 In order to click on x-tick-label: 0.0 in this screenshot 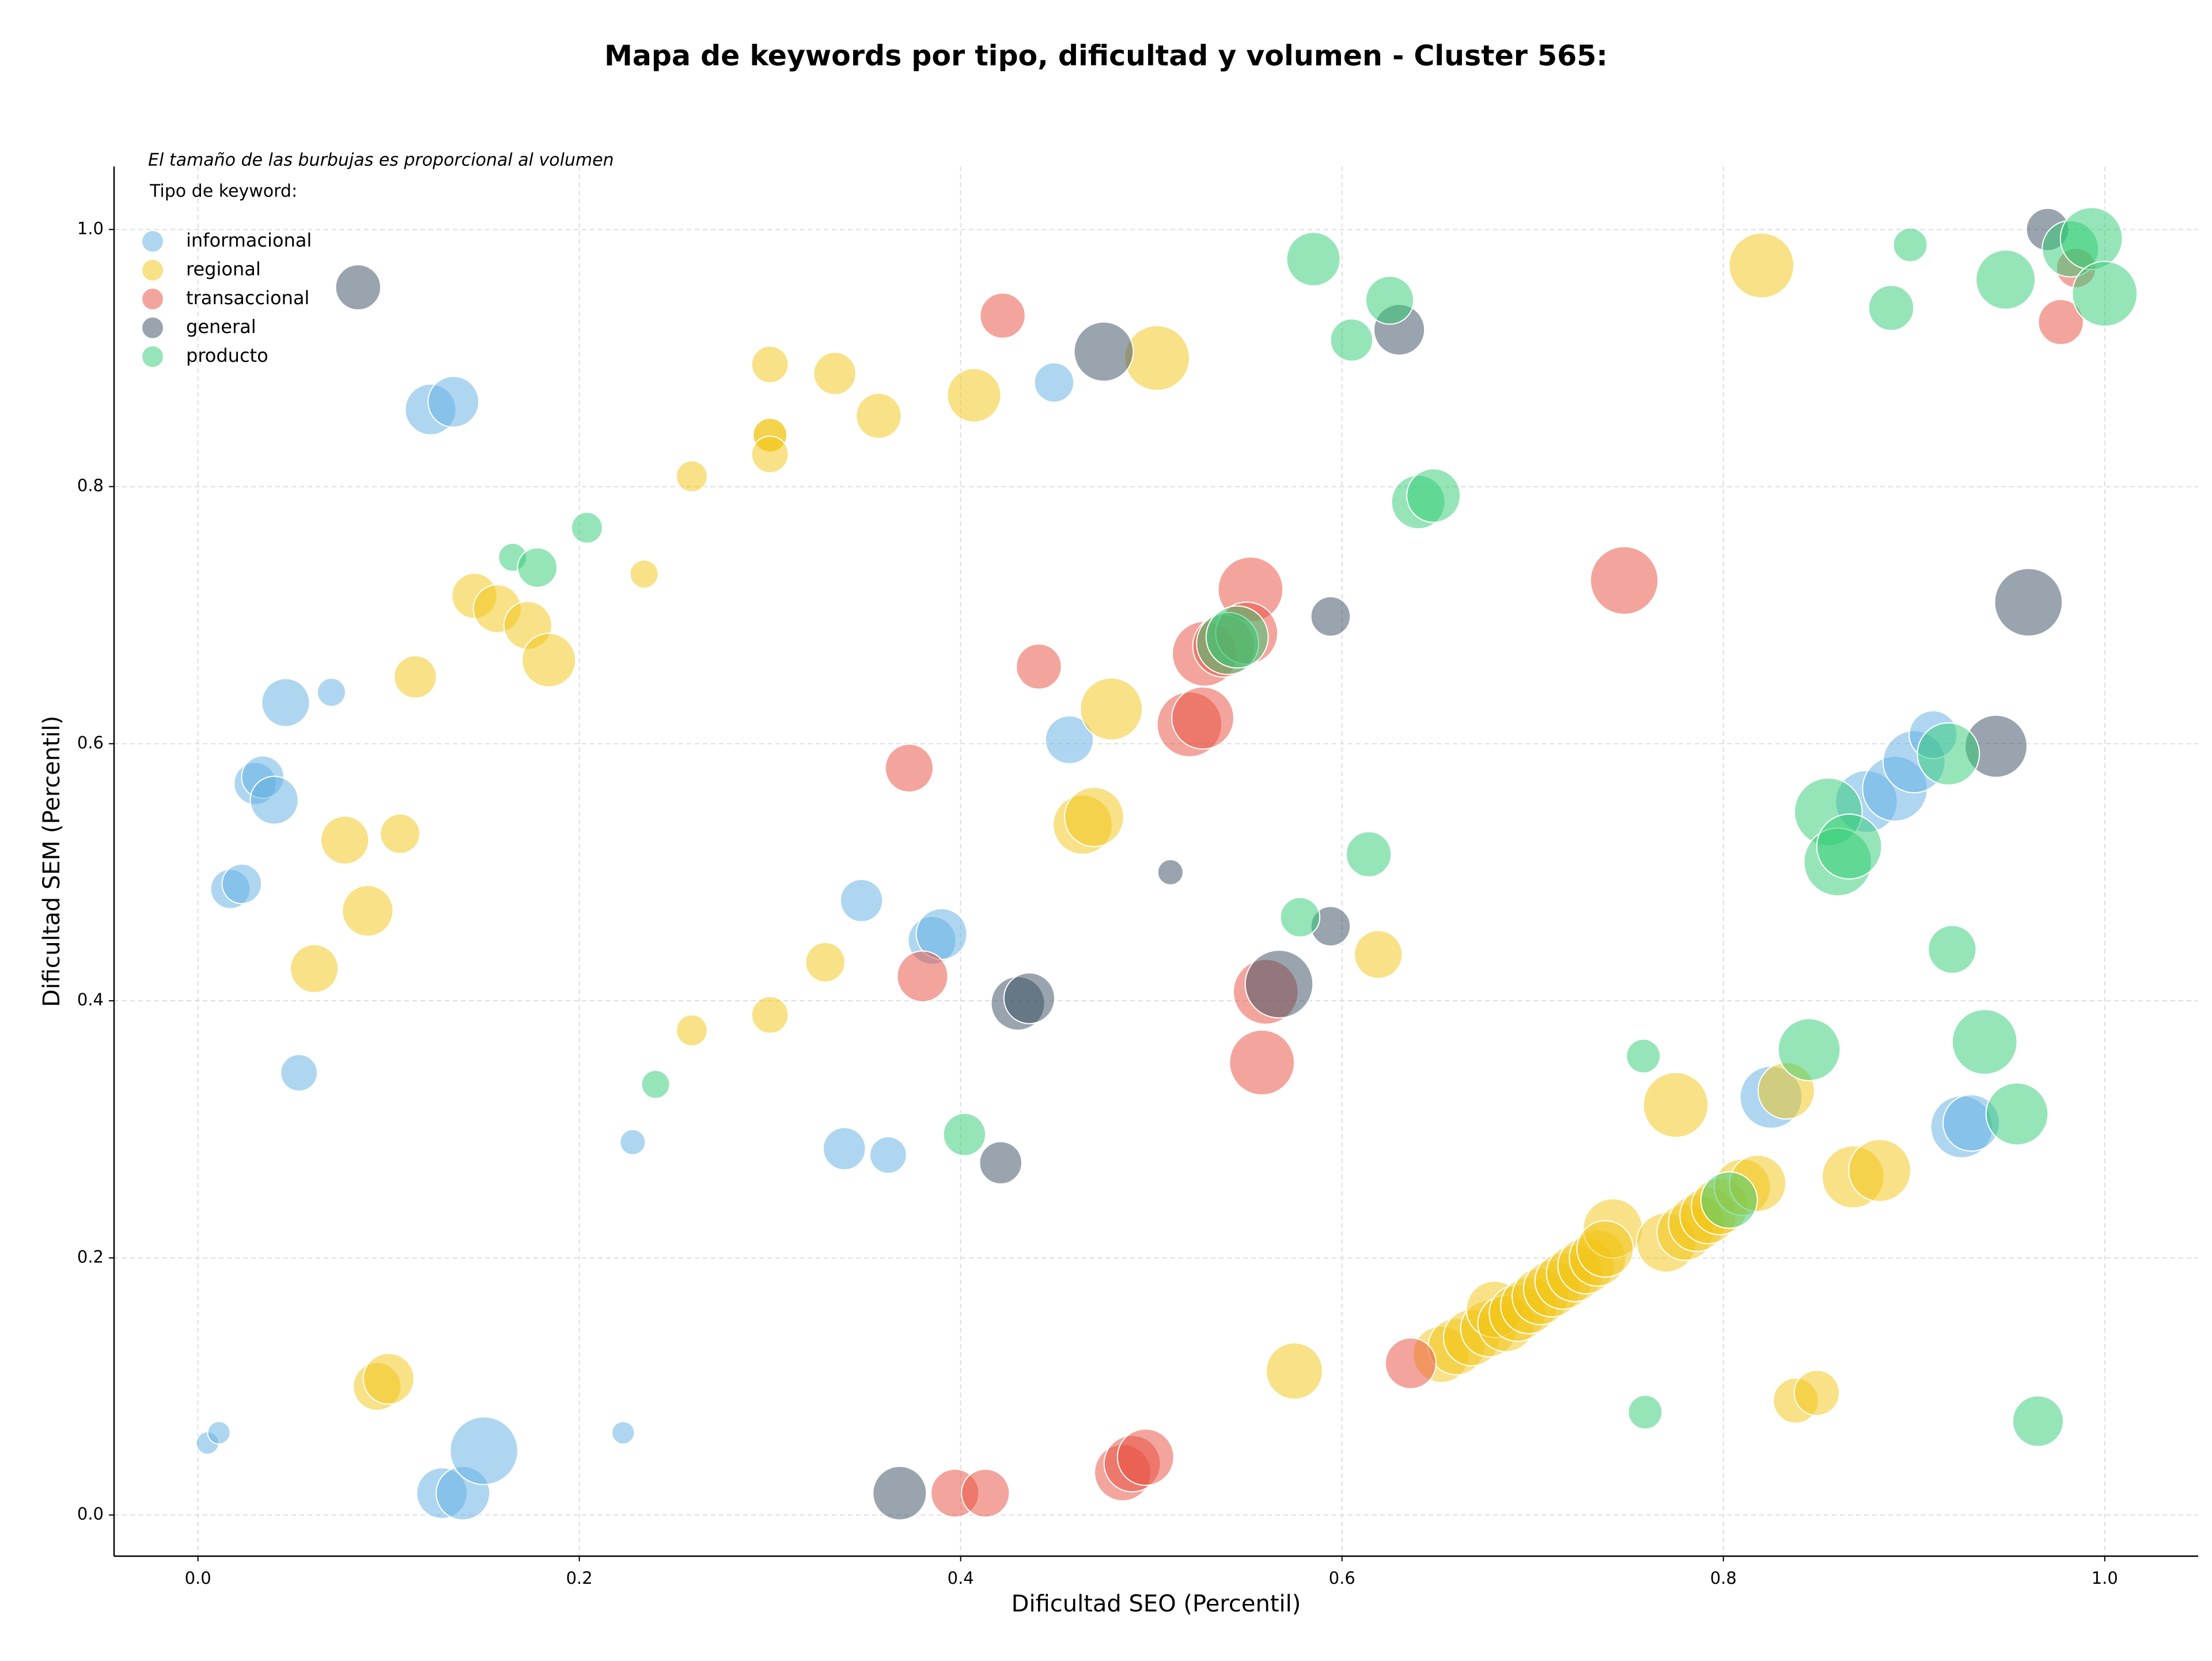, I will do `click(198, 1578)`.